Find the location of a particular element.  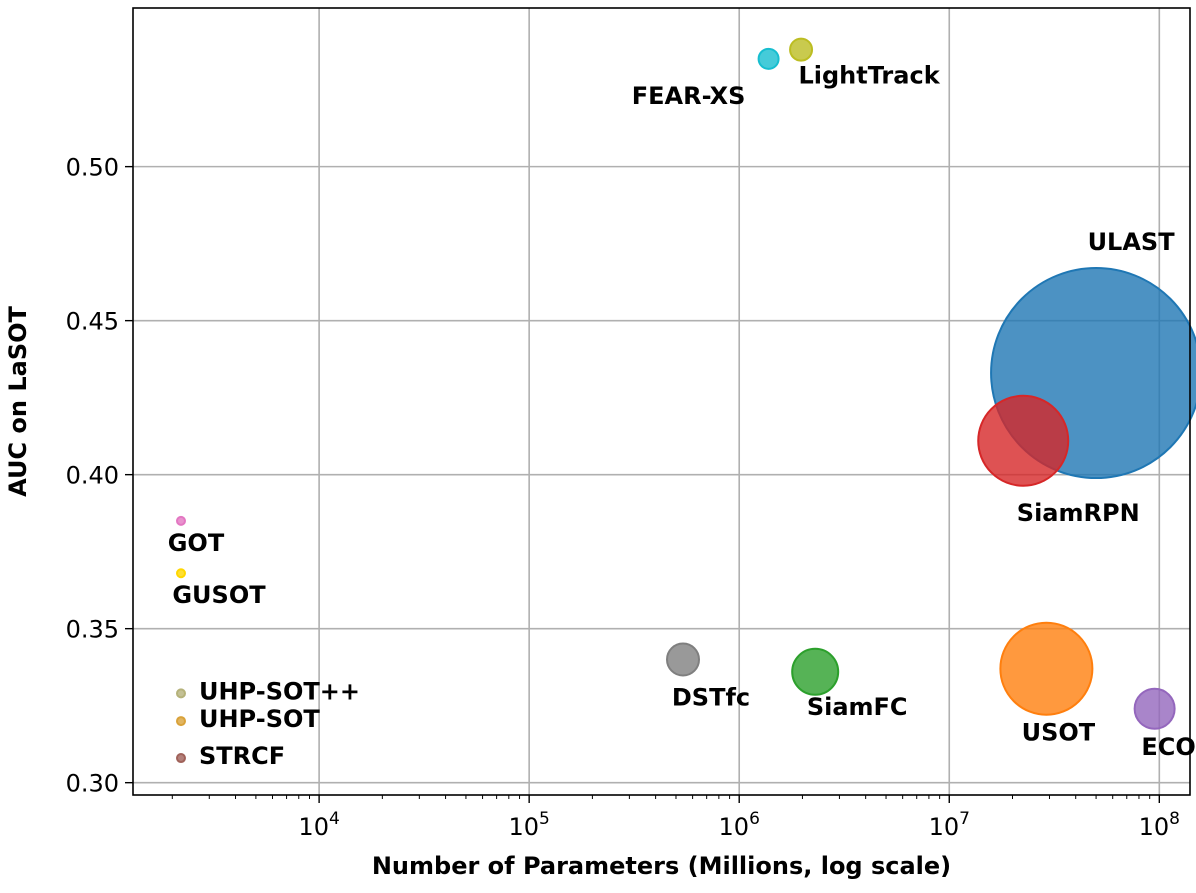

y-axis-title: AUC on LaSOT is located at coordinates (18, 400).